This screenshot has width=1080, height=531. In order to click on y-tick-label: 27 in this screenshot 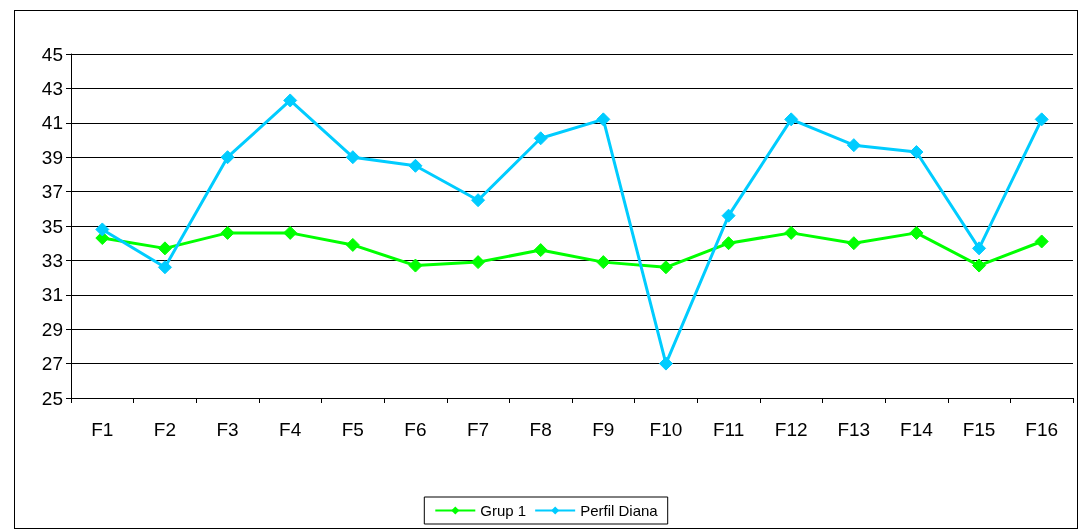, I will do `click(52, 364)`.